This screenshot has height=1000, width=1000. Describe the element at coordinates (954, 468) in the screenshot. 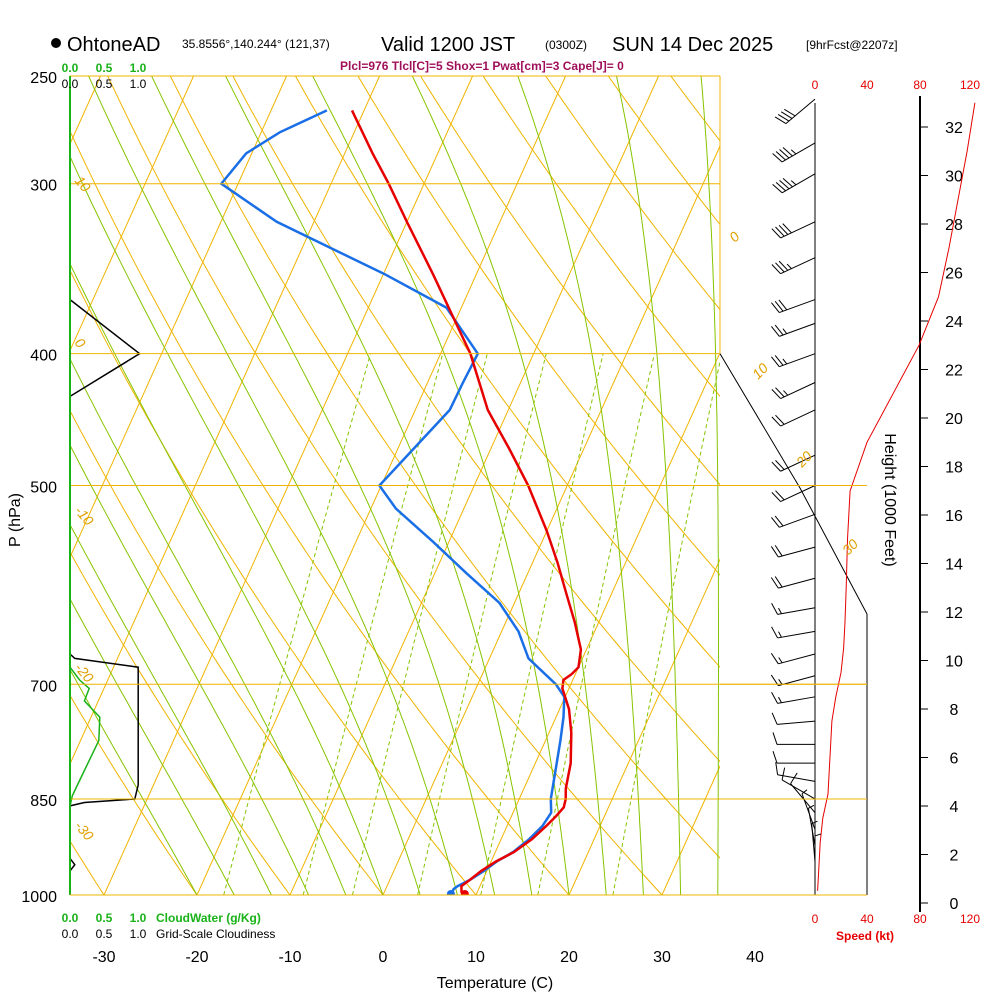

I see `height-tick-label: 18` at that location.